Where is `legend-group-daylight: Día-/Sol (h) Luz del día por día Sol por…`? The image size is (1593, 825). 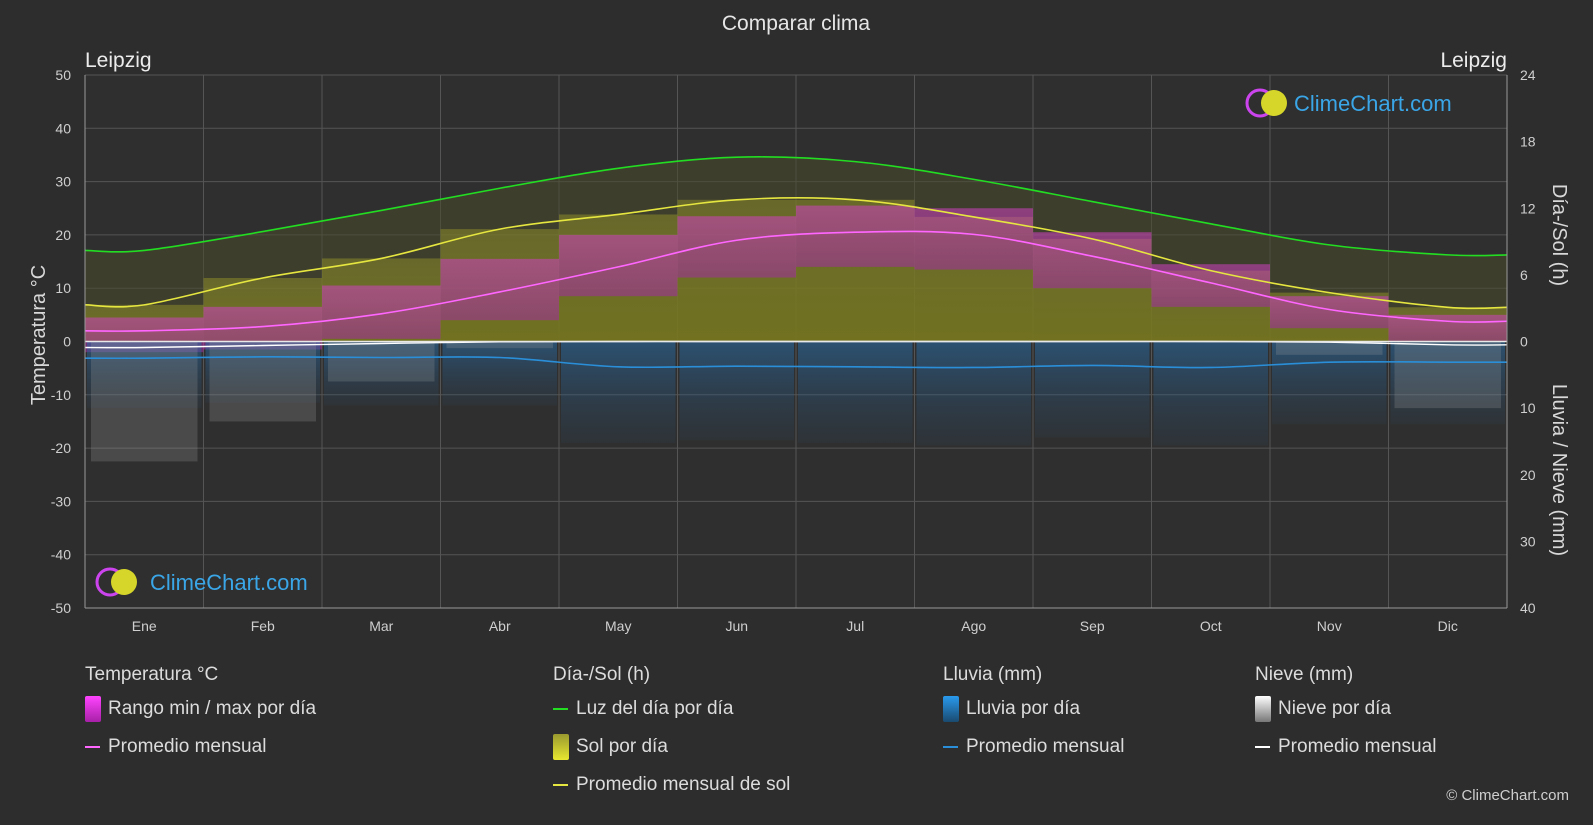 legend-group-daylight: Día-/Sol (h) Luz del día por día Sol por… is located at coordinates (671, 732).